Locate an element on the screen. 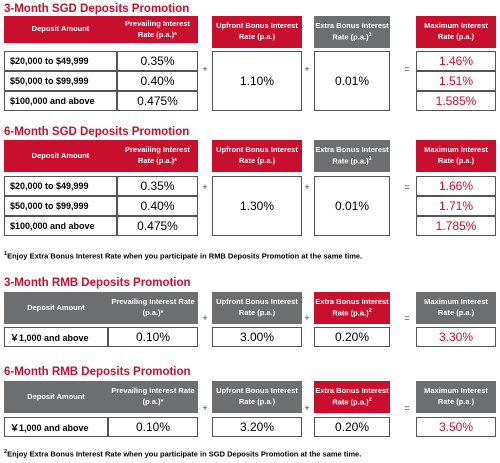 Image resolution: width=500 pixels, height=463 pixels. section-title: 3-Month SGD Deposits Promotion is located at coordinates (97, 9).